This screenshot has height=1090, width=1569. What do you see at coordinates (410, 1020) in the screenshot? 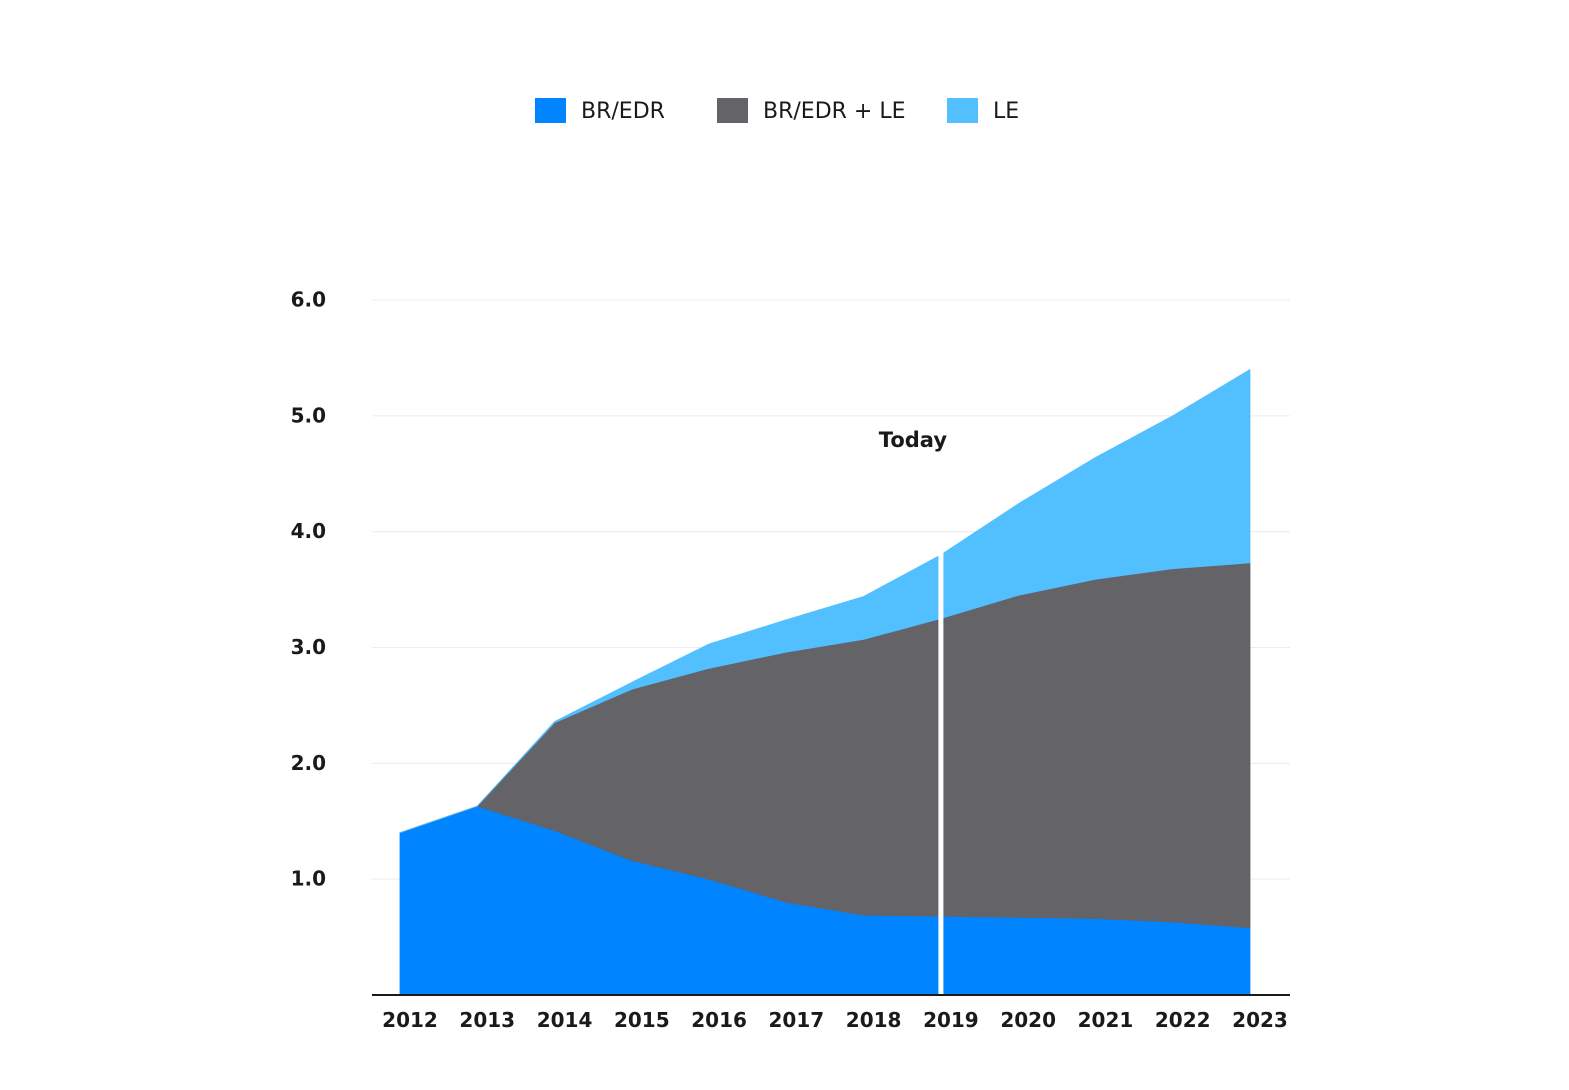
I see `x-tick-label-2012: 2012` at bounding box center [410, 1020].